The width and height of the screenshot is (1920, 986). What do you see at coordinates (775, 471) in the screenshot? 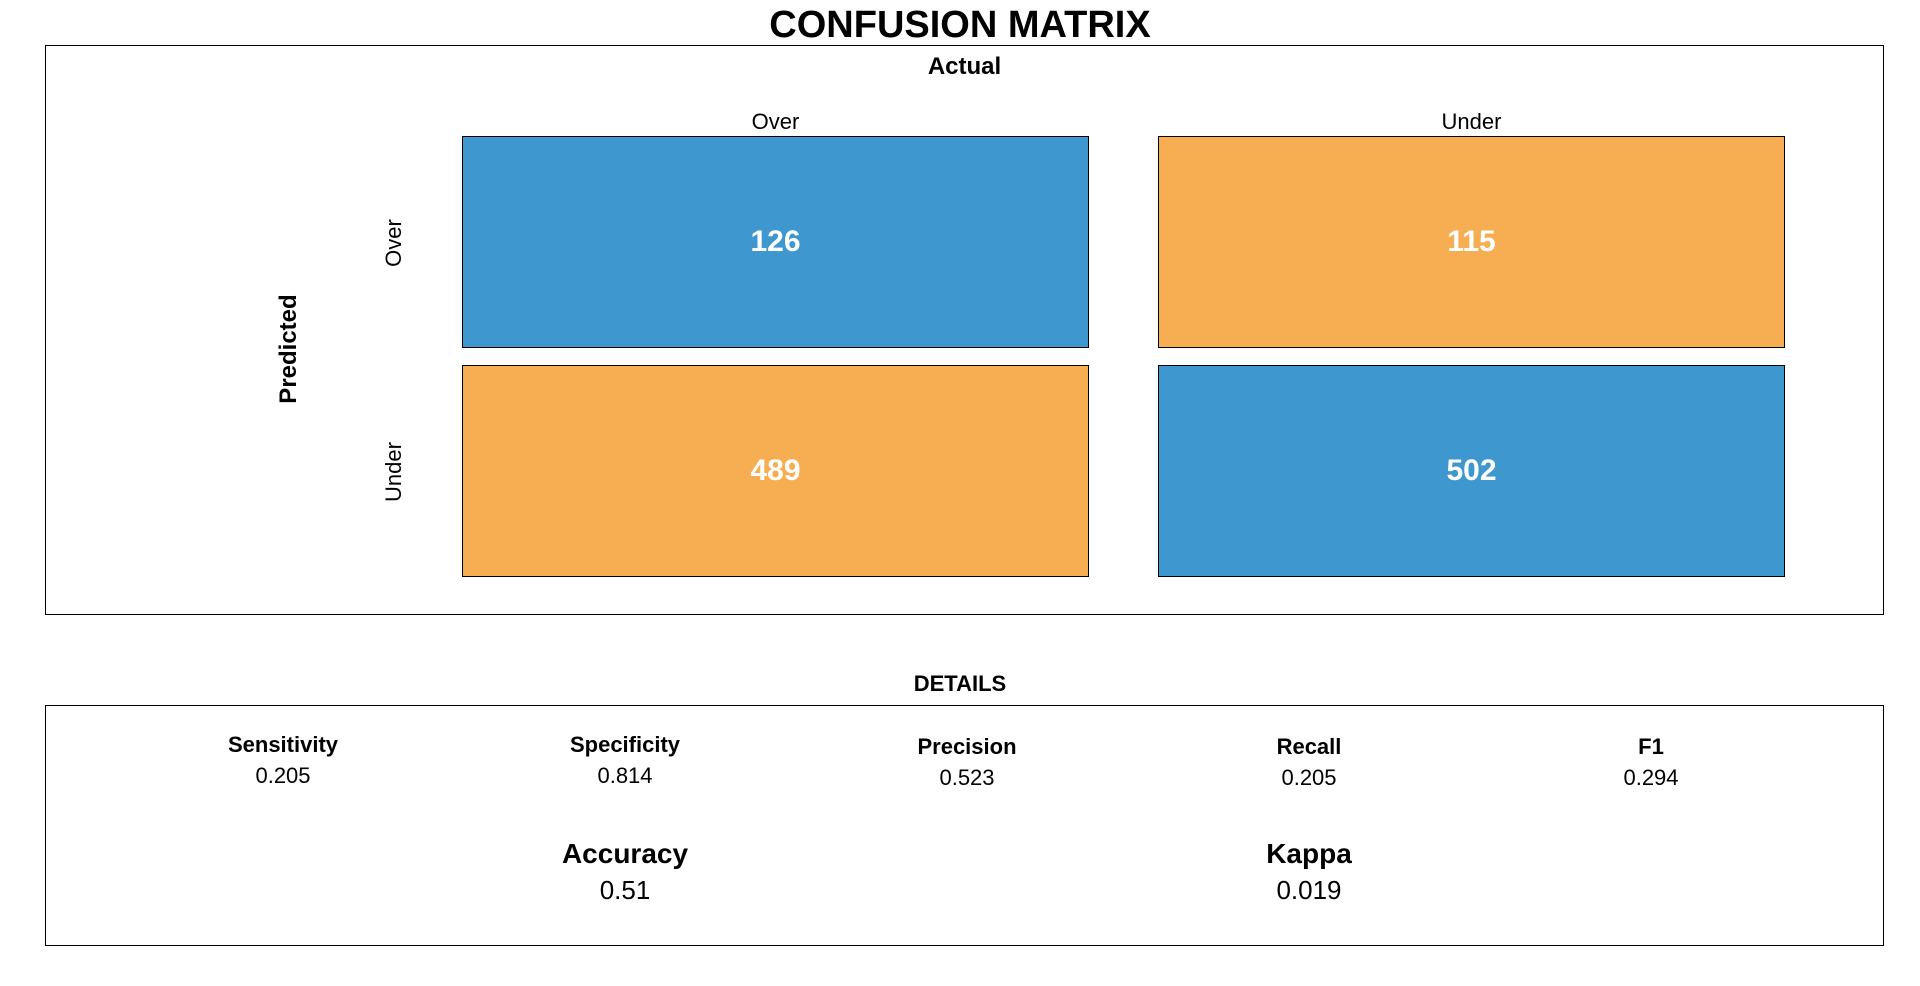
I see `matrix-cell-under-over: 489` at bounding box center [775, 471].